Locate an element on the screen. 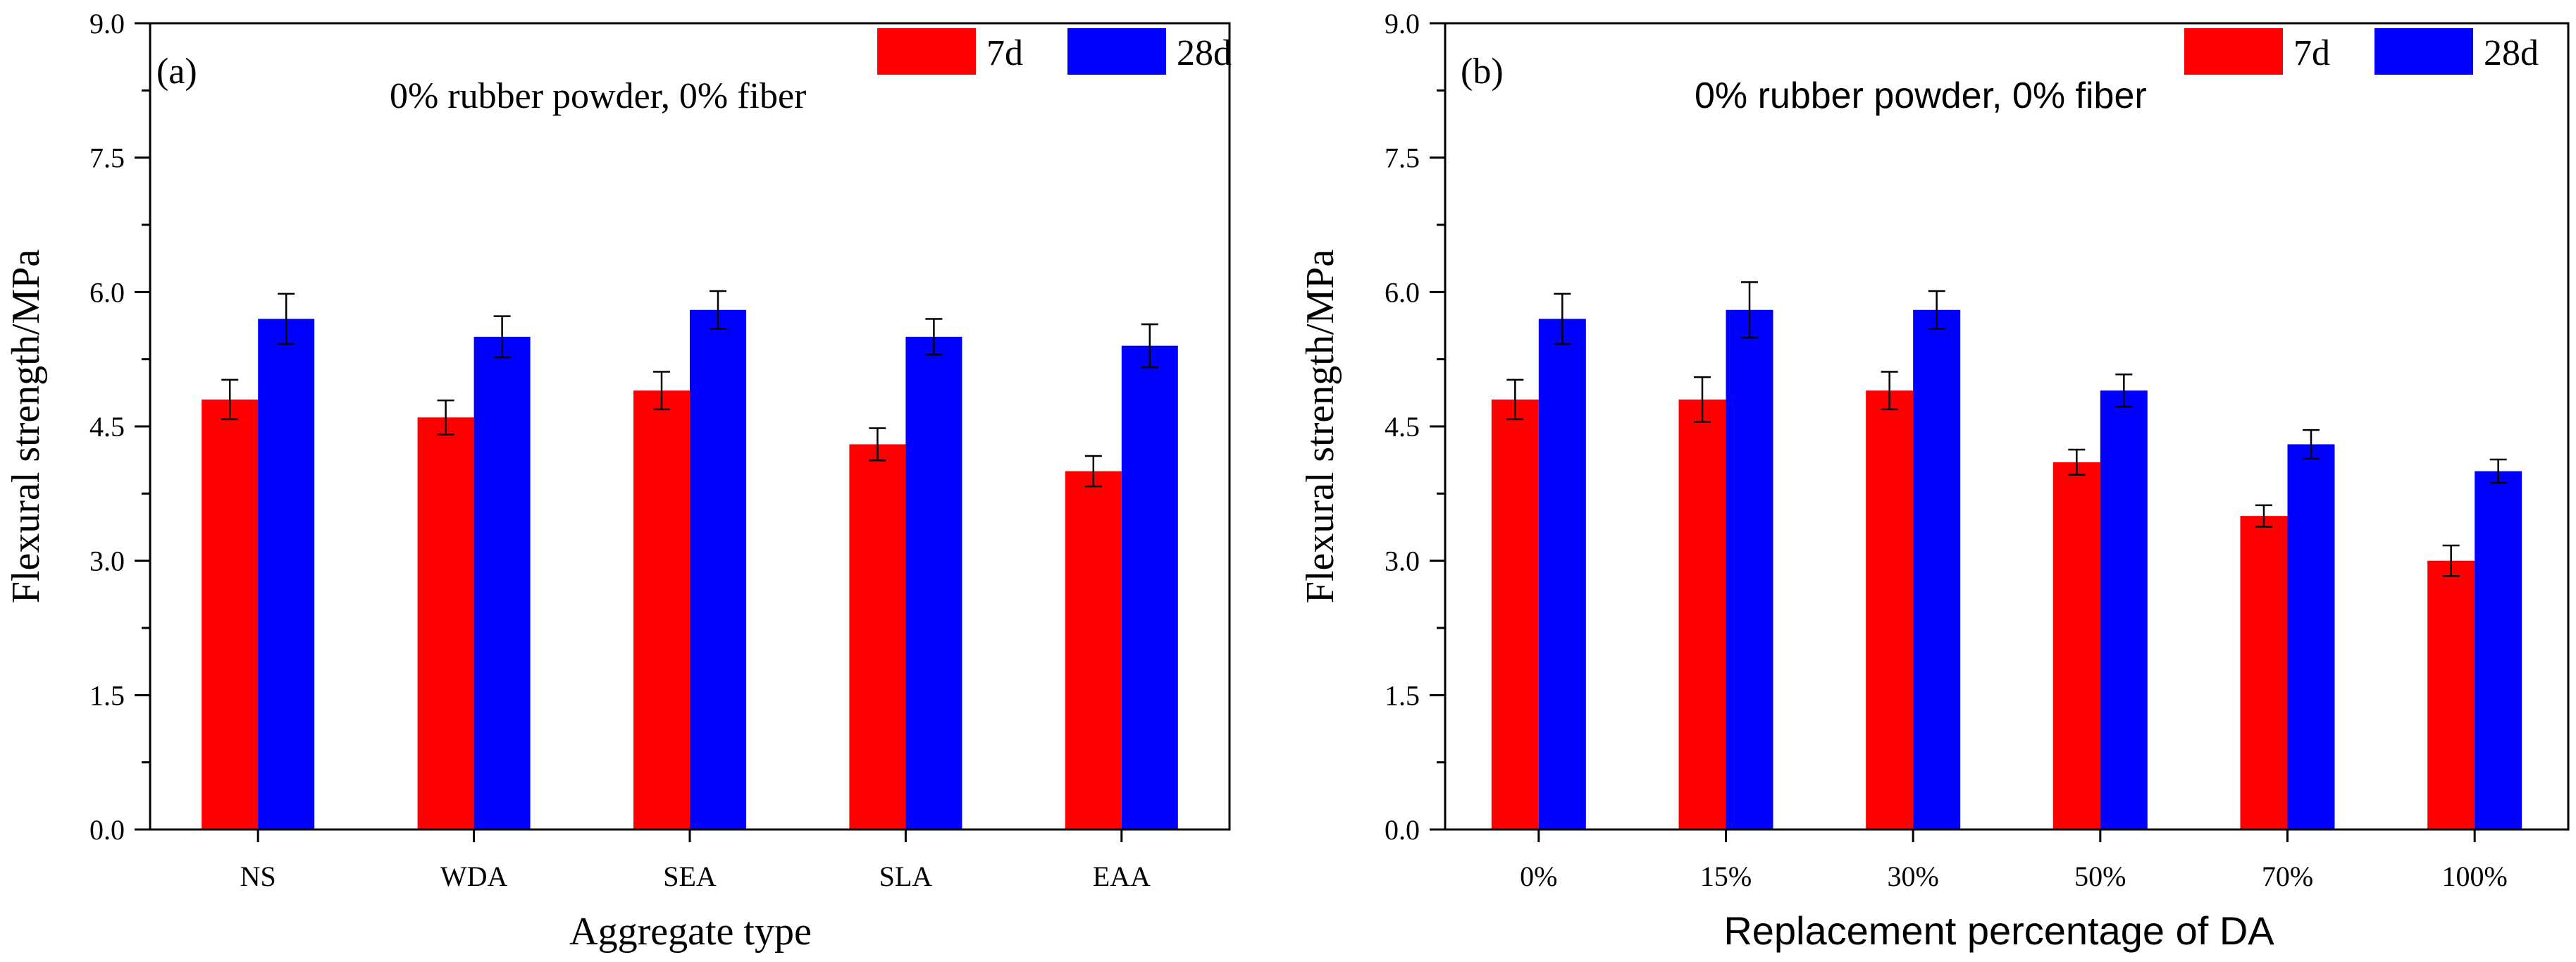 The width and height of the screenshot is (2576, 962). bar-28d-15% is located at coordinates (1749, 569).